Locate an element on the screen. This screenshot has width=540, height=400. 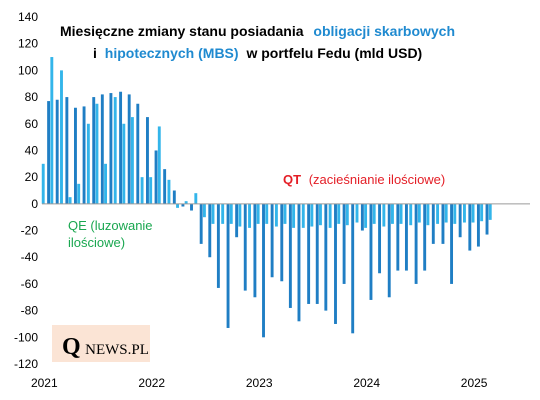
y-tick-label: 140 is located at coordinates (28, 17).